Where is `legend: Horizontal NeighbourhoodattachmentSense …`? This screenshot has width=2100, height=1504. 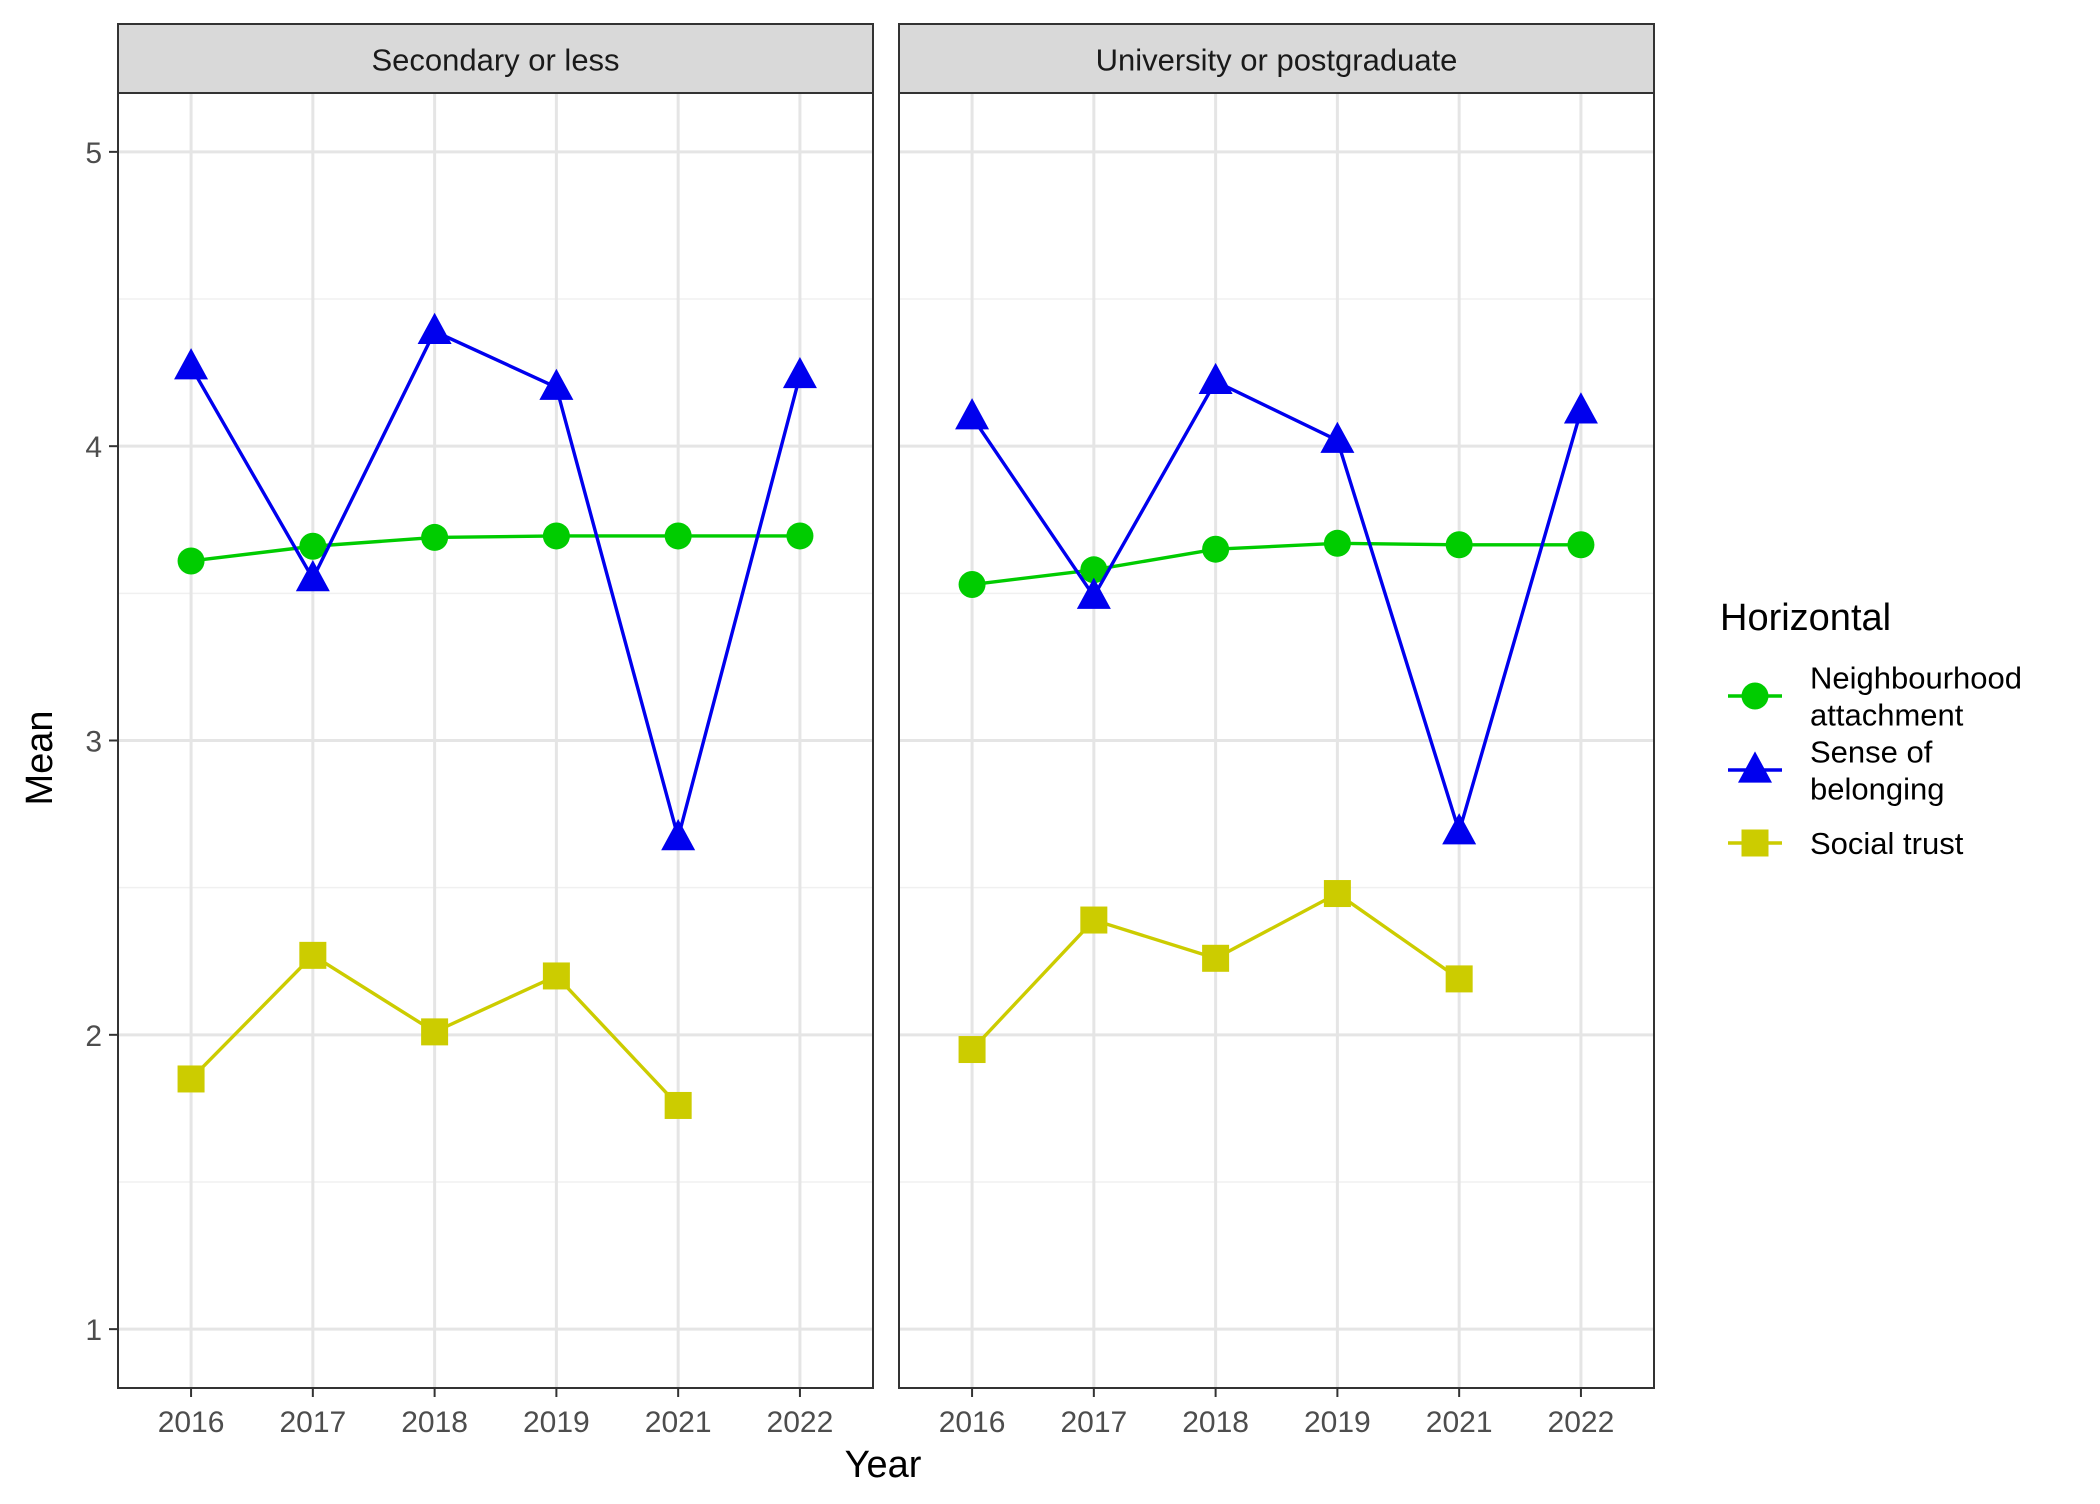 legend: Horizontal NeighbourhoodattachmentSense … is located at coordinates (1871, 729).